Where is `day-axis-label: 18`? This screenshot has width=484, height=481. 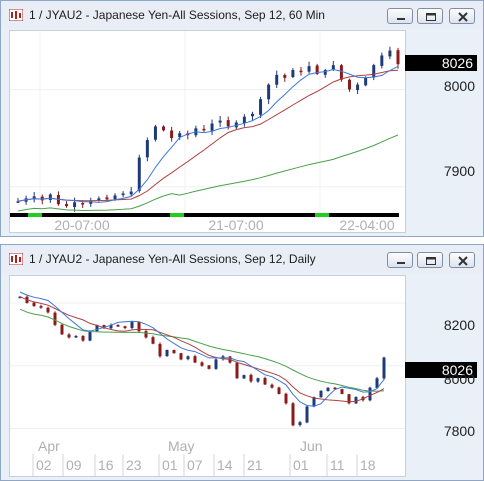
day-axis-label: 18 is located at coordinates (368, 465).